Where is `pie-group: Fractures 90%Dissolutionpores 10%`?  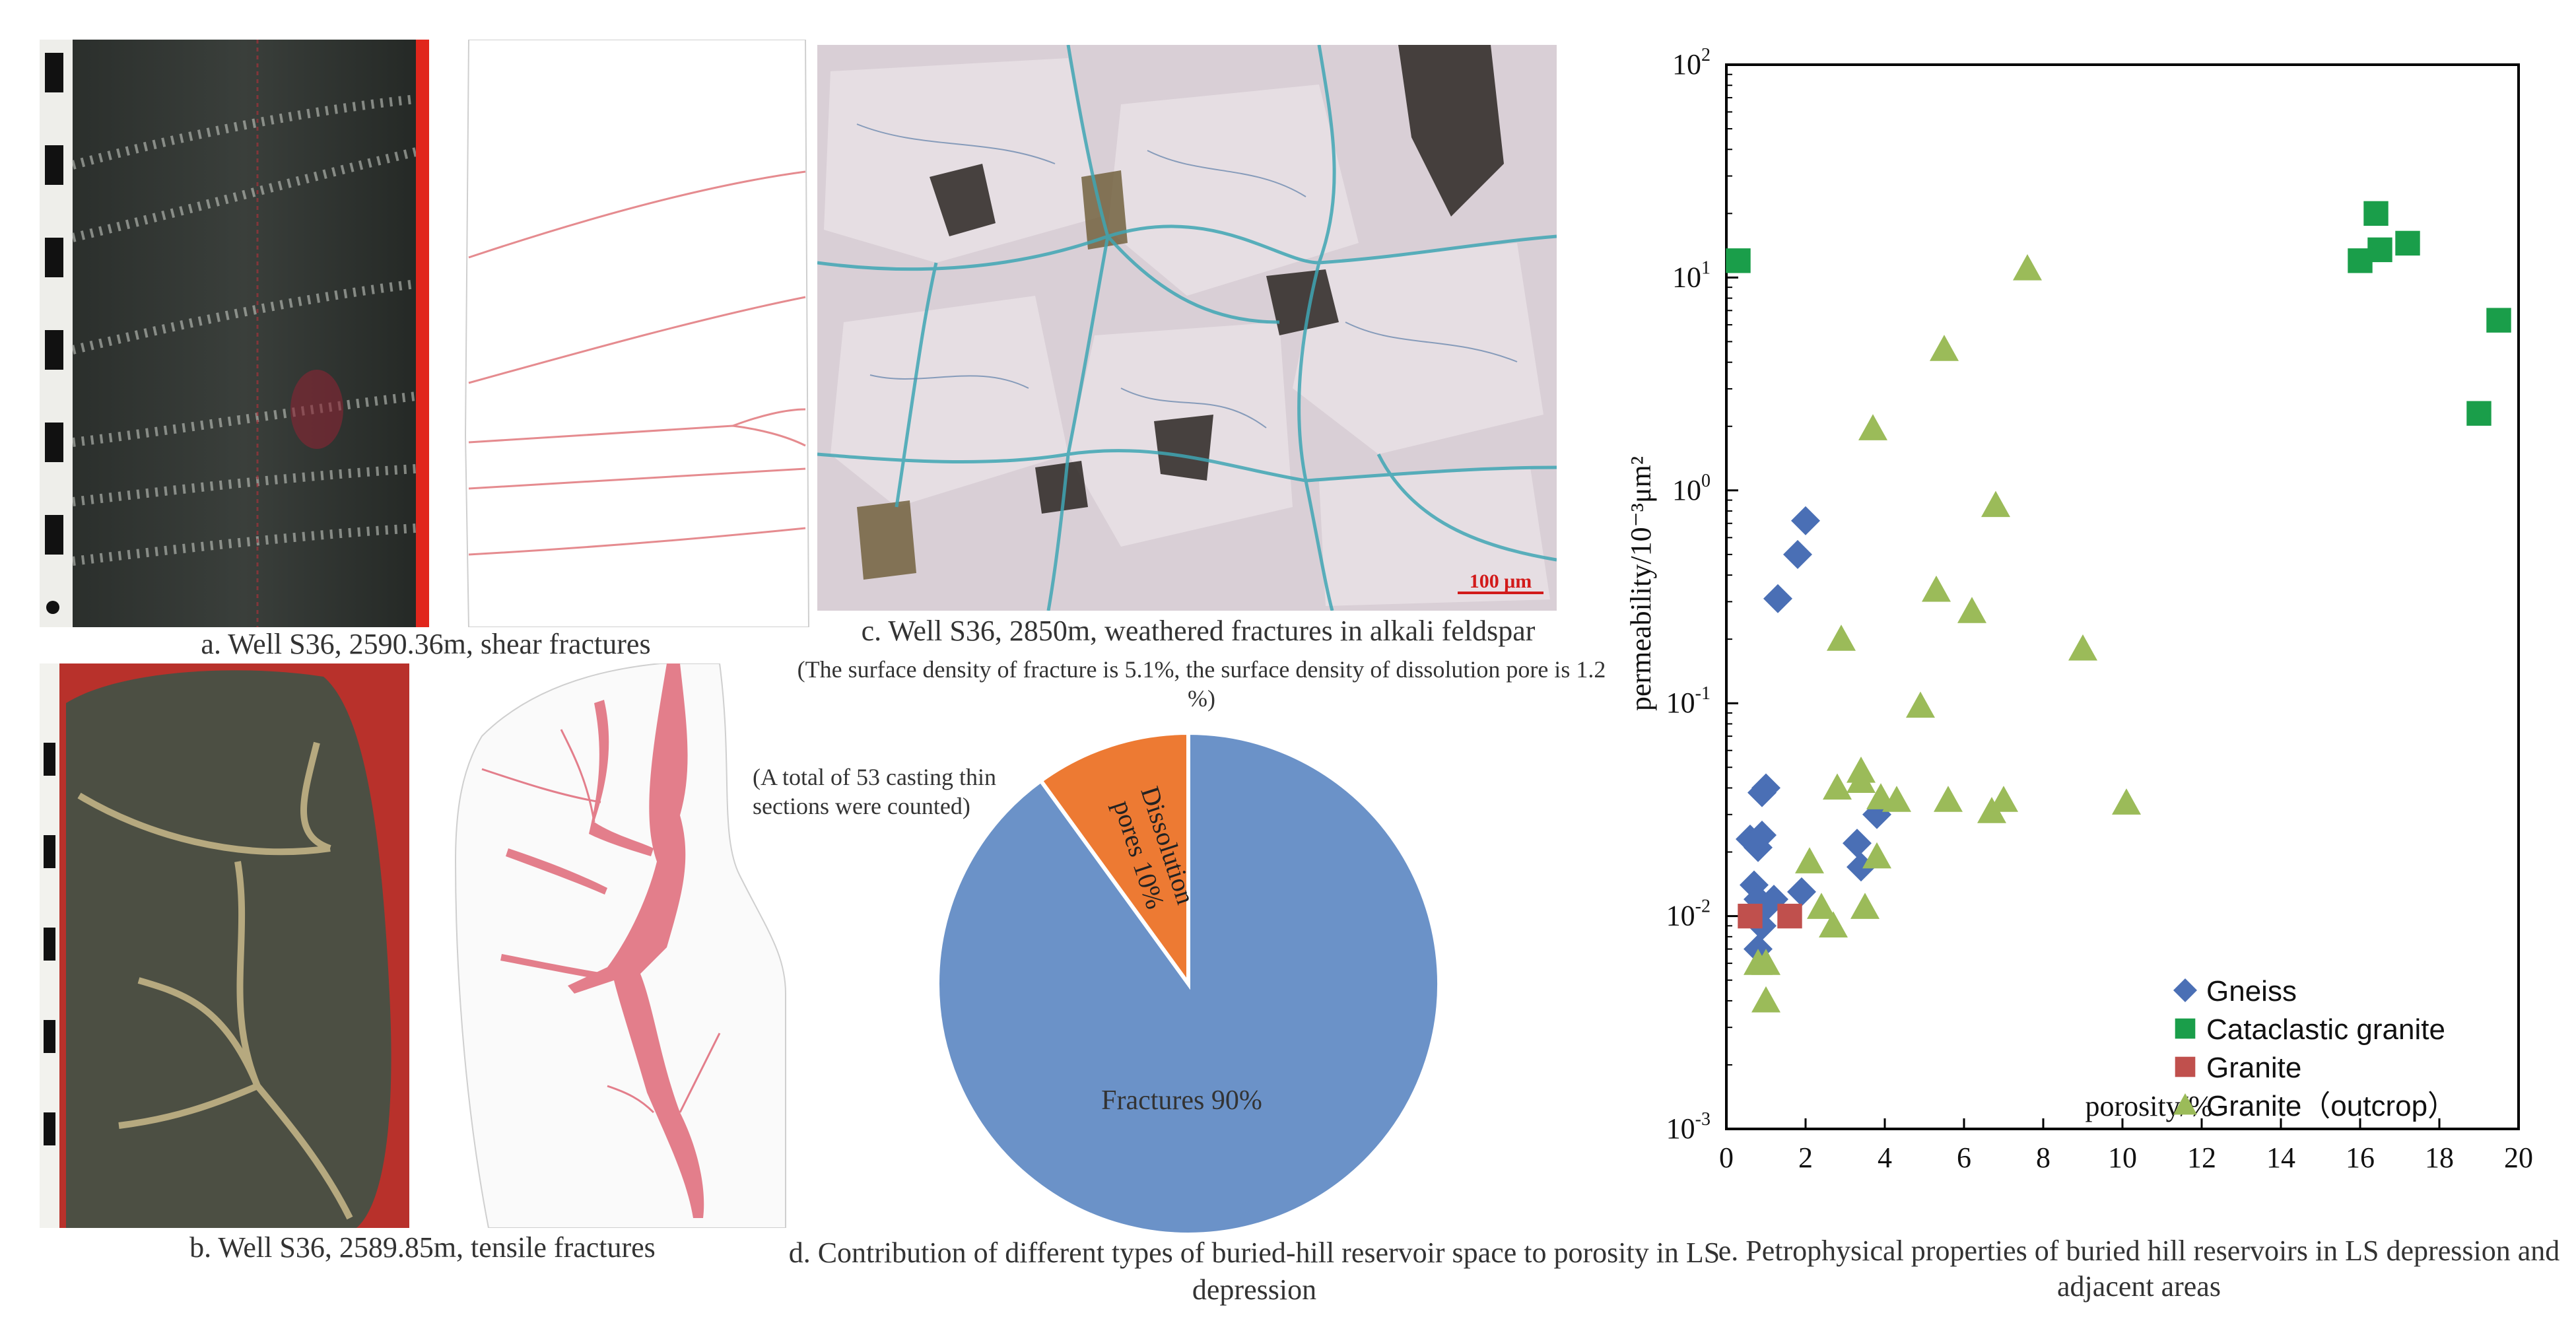 pie-group: Fractures 90%Dissolutionpores 10% is located at coordinates (1188, 983).